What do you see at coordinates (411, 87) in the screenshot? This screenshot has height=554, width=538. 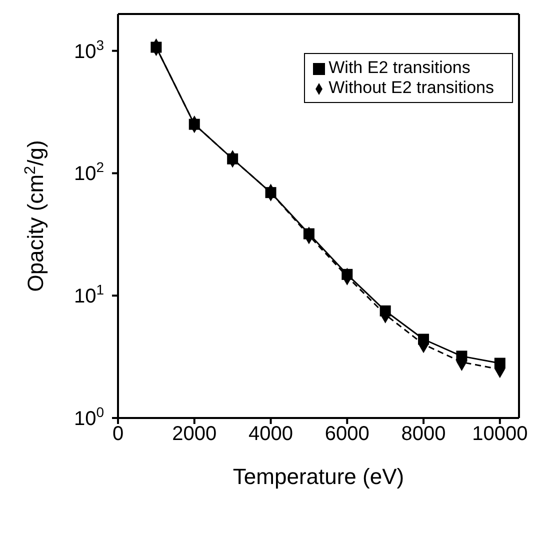 I see `legend-label: Without E2 transitions` at bounding box center [411, 87].